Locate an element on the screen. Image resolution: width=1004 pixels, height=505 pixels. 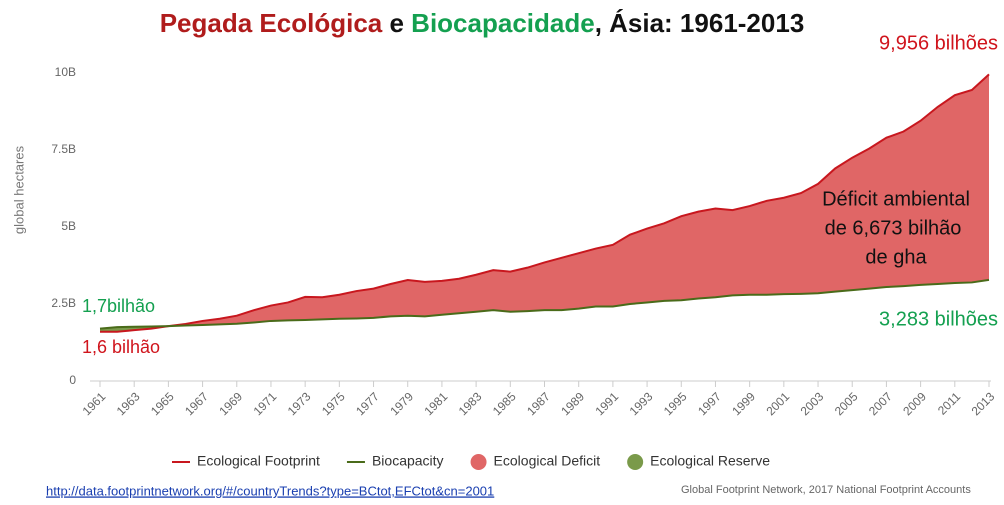
x-tick-label: 1963 is located at coordinates (128, 403).